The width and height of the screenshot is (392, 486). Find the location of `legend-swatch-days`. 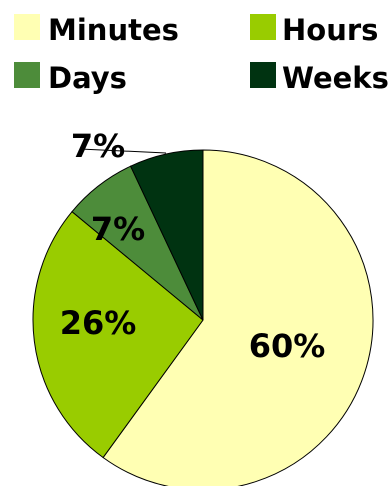

legend-swatch-days is located at coordinates (27, 75).